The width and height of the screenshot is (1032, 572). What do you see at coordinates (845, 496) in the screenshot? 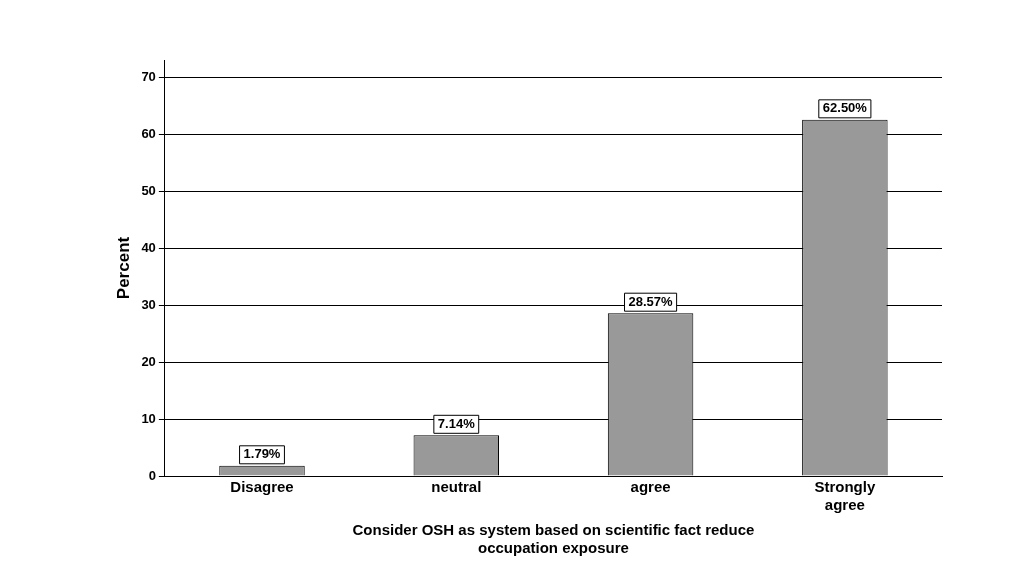
I see `x-tick-label: Strongly agree` at bounding box center [845, 496].